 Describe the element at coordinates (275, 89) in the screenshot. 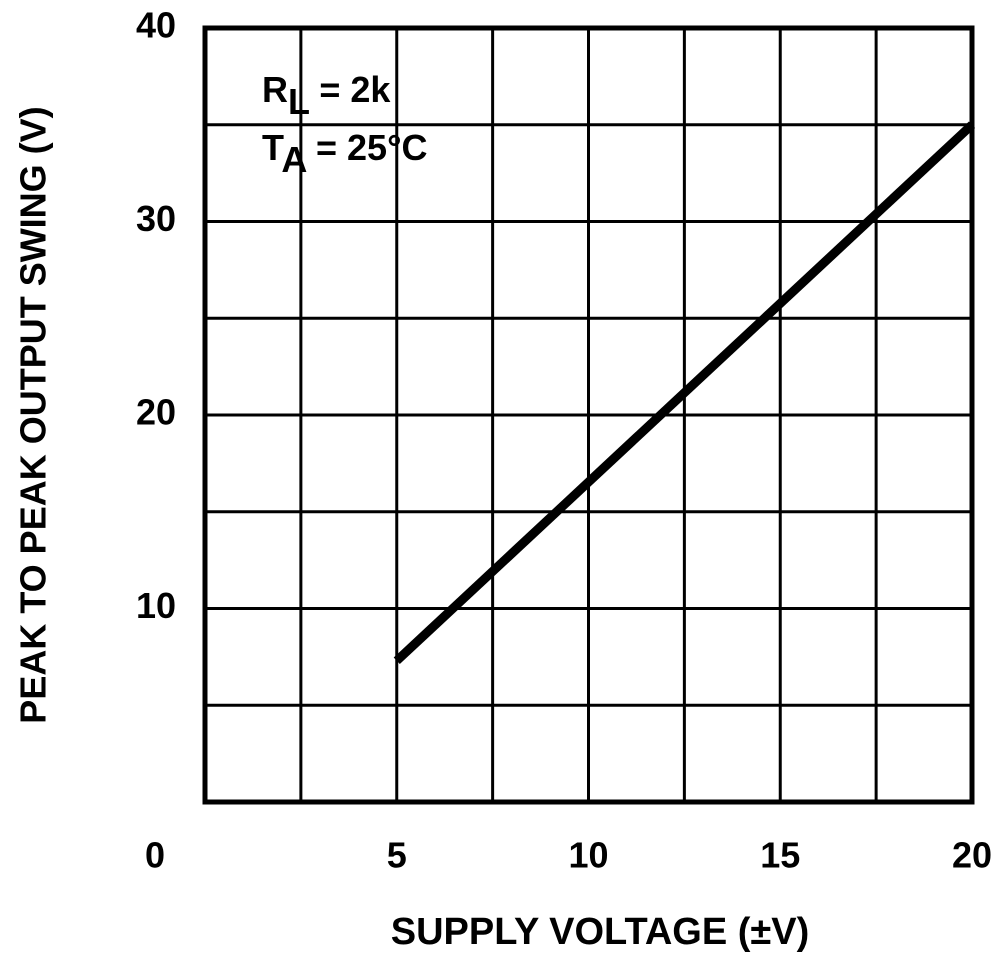

I see `annotation-main: R` at that location.